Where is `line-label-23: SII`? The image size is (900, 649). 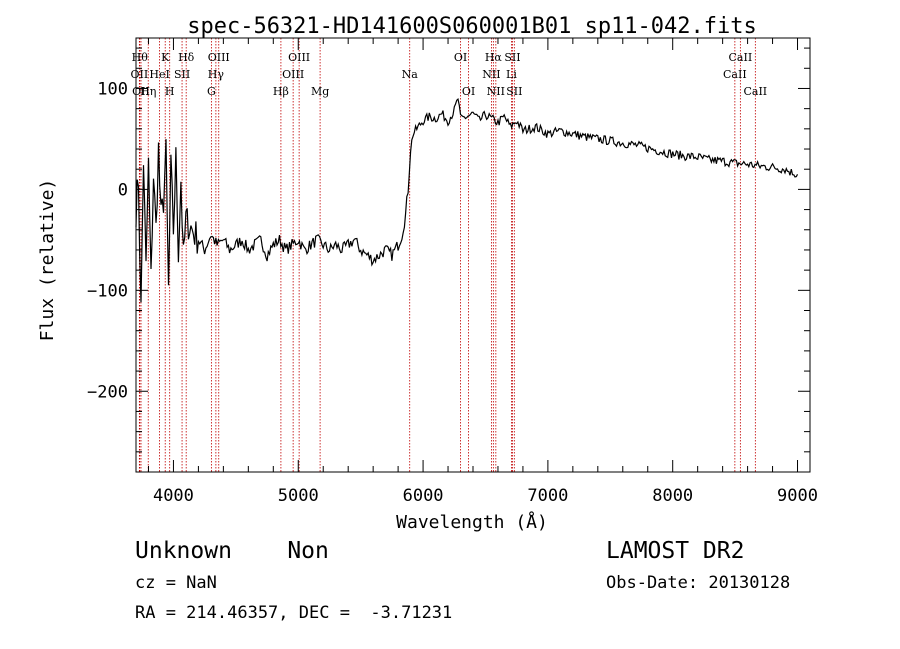
line-label-23: SII is located at coordinates (512, 57).